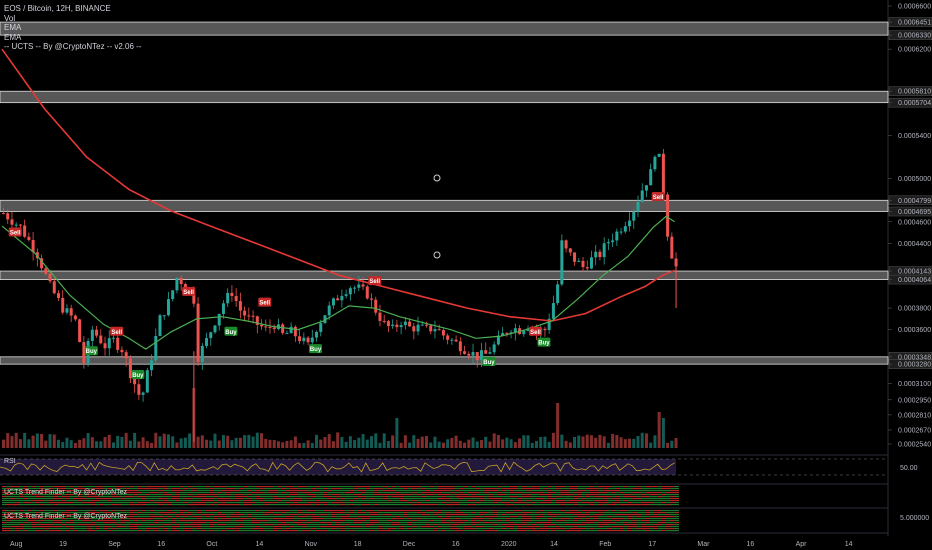  I want to click on legend-ema-2: EMA, so click(13, 37).